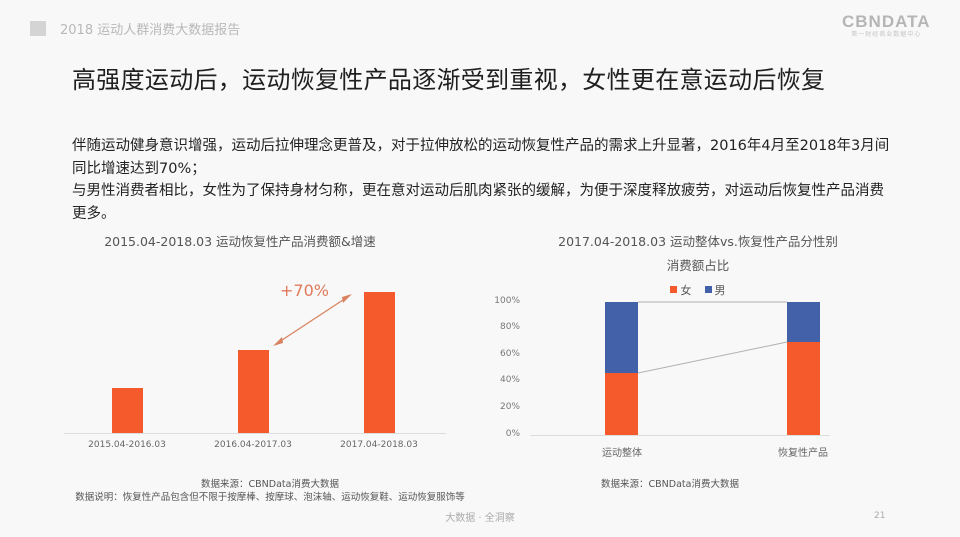 The height and width of the screenshot is (537, 960). What do you see at coordinates (379, 362) in the screenshot?
I see `bar-2017-2018` at bounding box center [379, 362].